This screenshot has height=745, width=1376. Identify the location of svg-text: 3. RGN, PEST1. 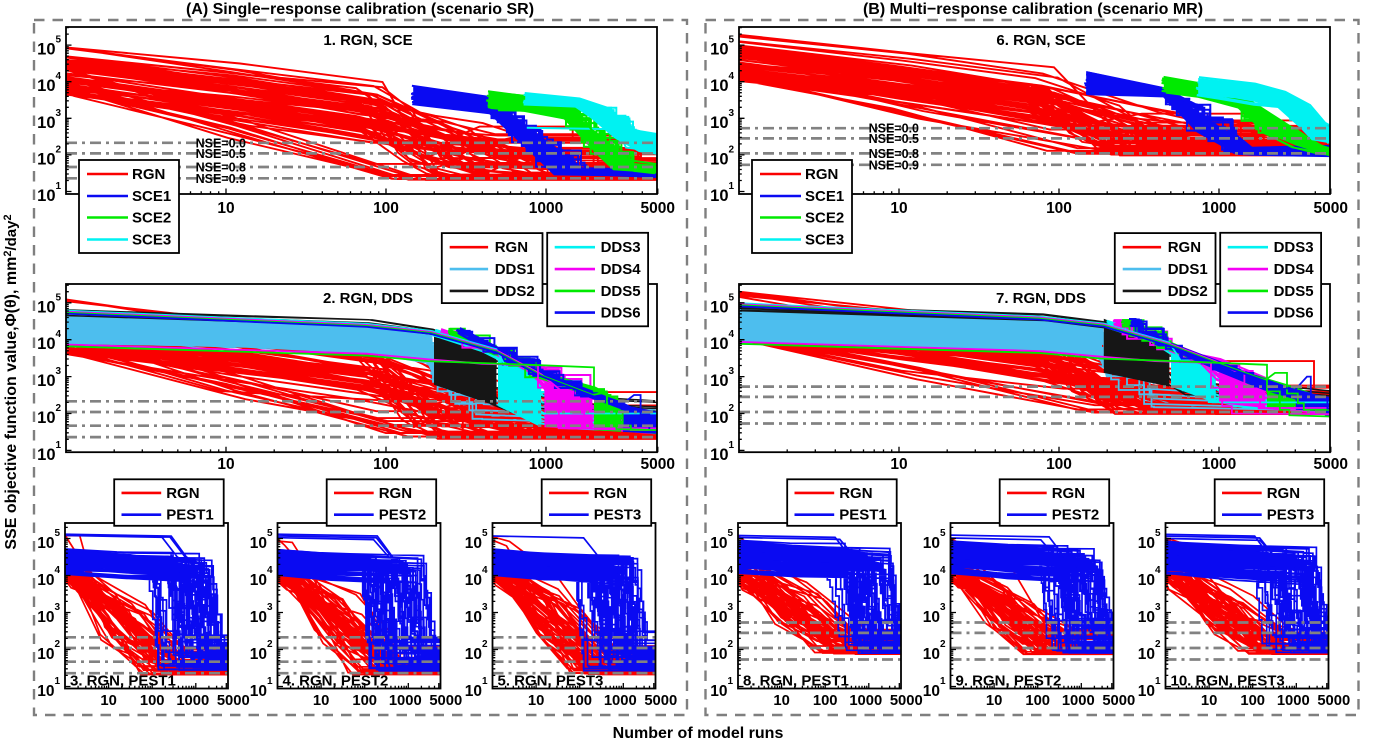
(123, 681).